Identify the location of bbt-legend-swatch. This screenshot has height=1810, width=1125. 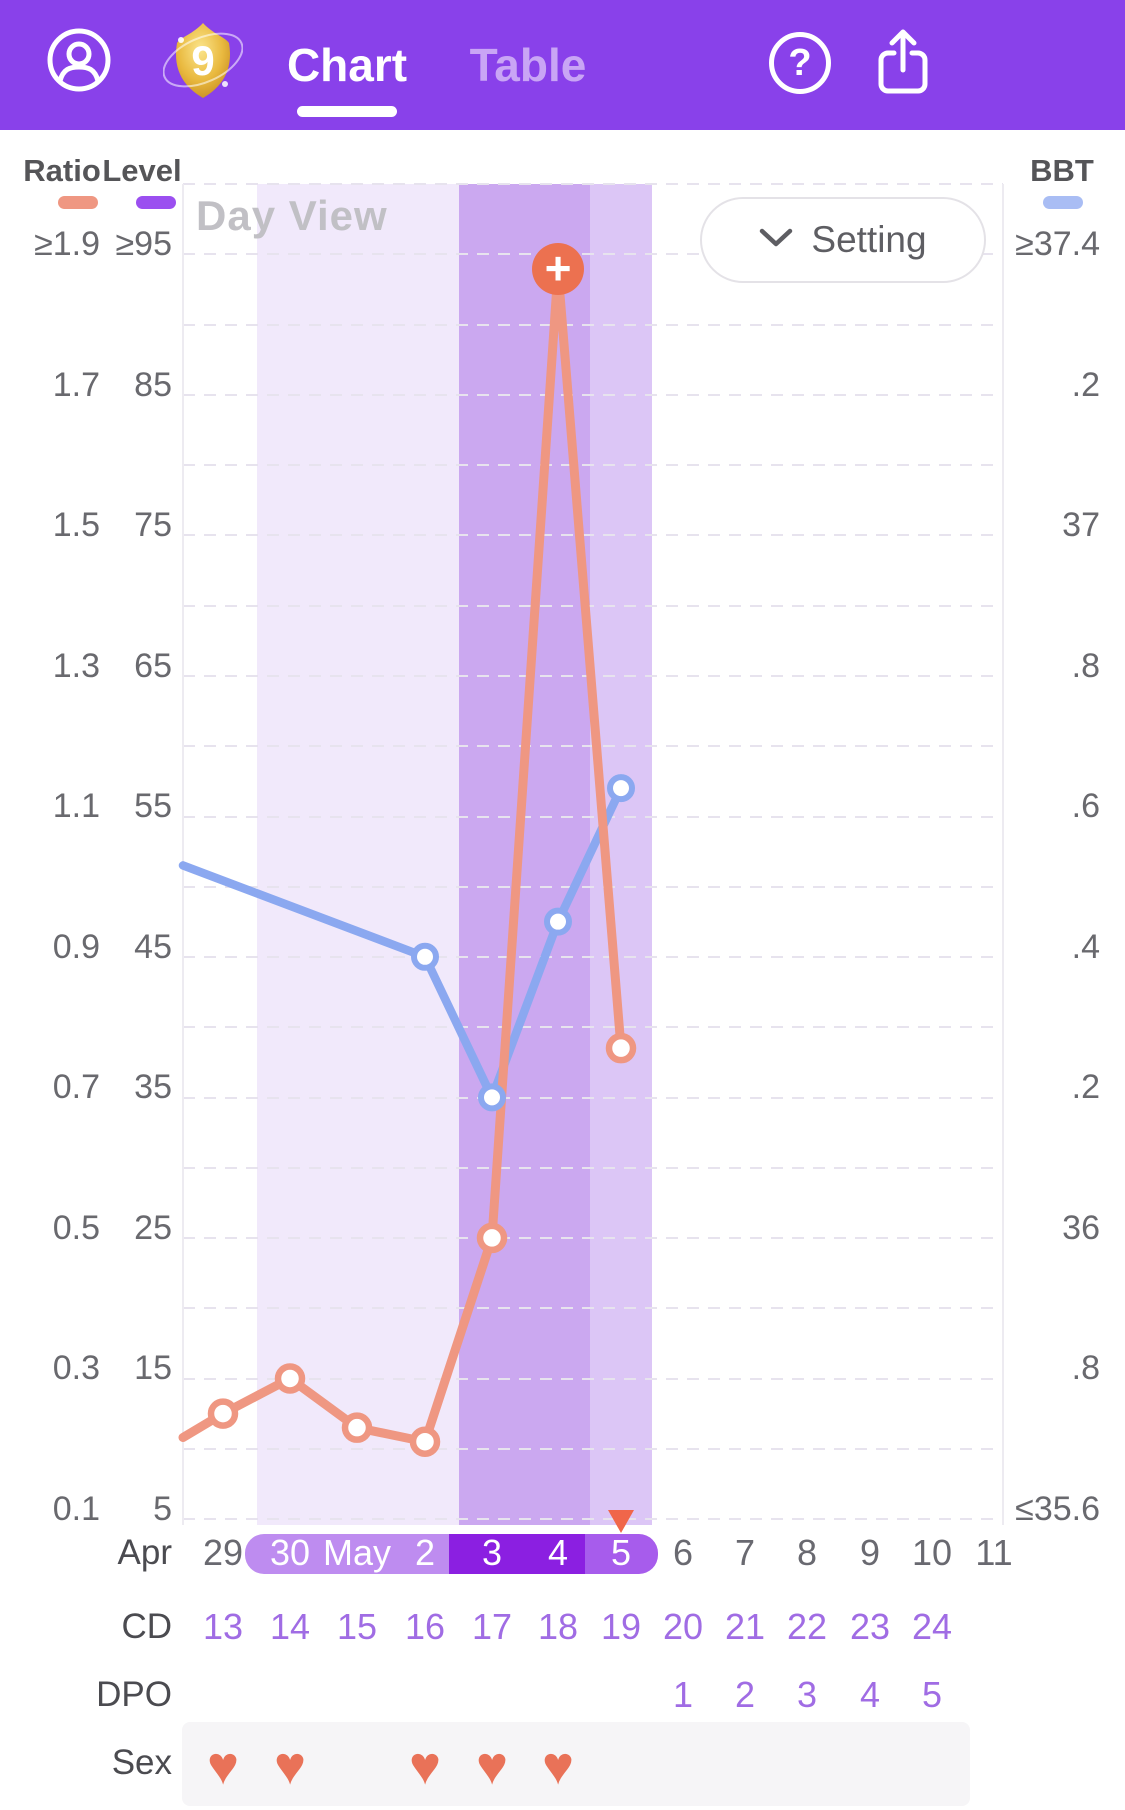
(1063, 202).